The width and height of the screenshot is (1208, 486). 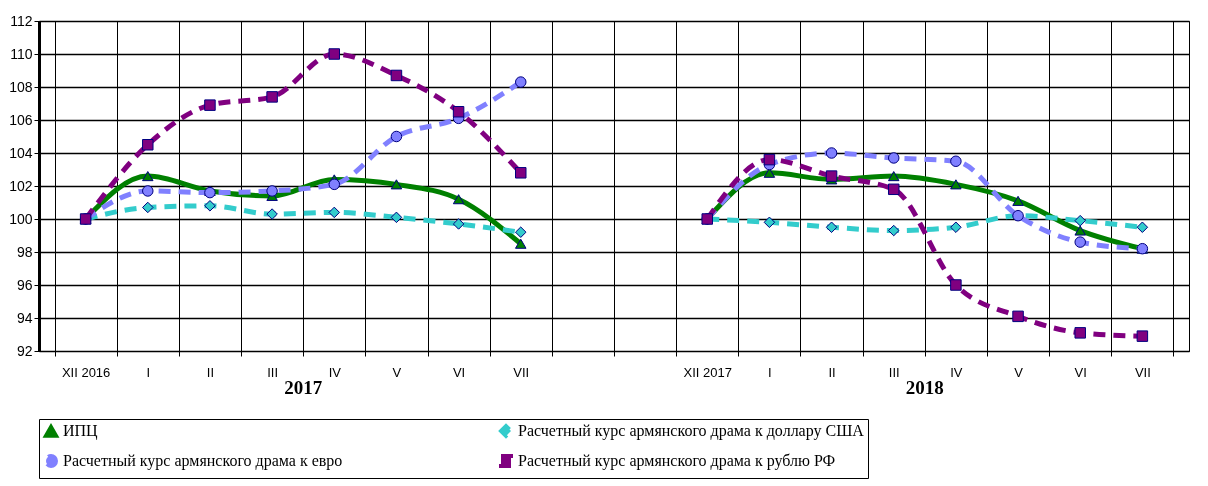 What do you see at coordinates (21, 185) in the screenshot?
I see `y-tick-label: 102` at bounding box center [21, 185].